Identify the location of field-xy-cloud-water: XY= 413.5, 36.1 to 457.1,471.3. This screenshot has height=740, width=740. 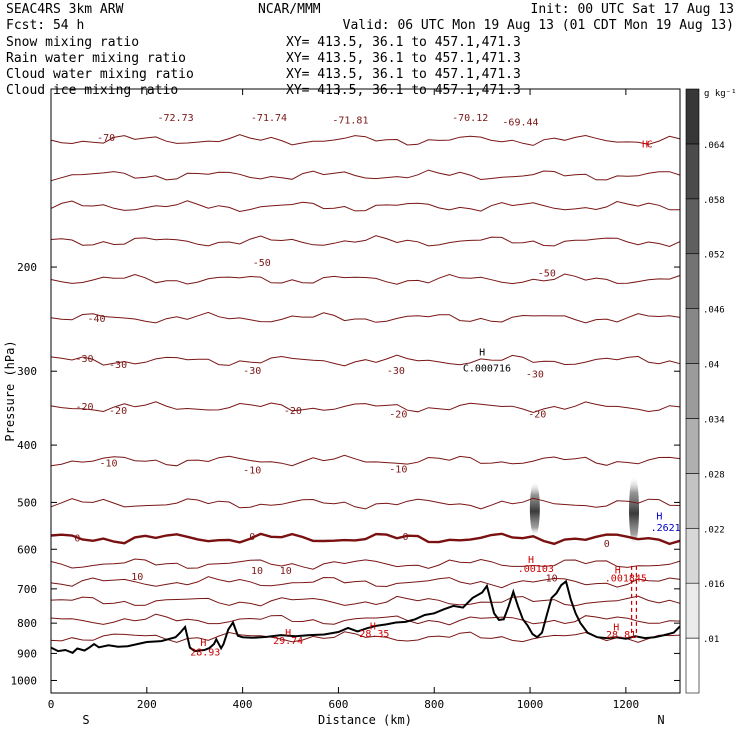
(403, 74).